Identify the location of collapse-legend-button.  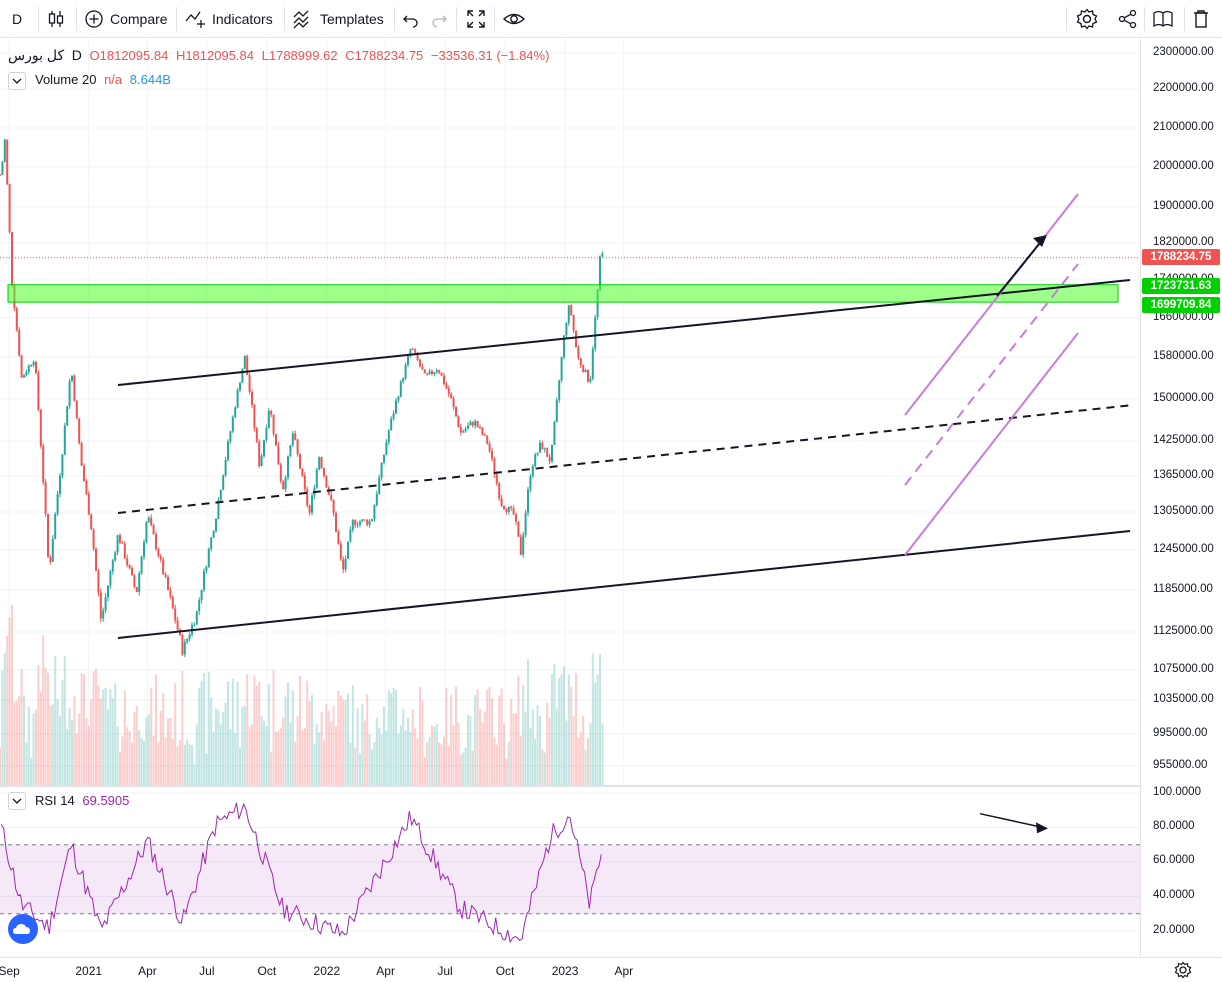
(17, 81).